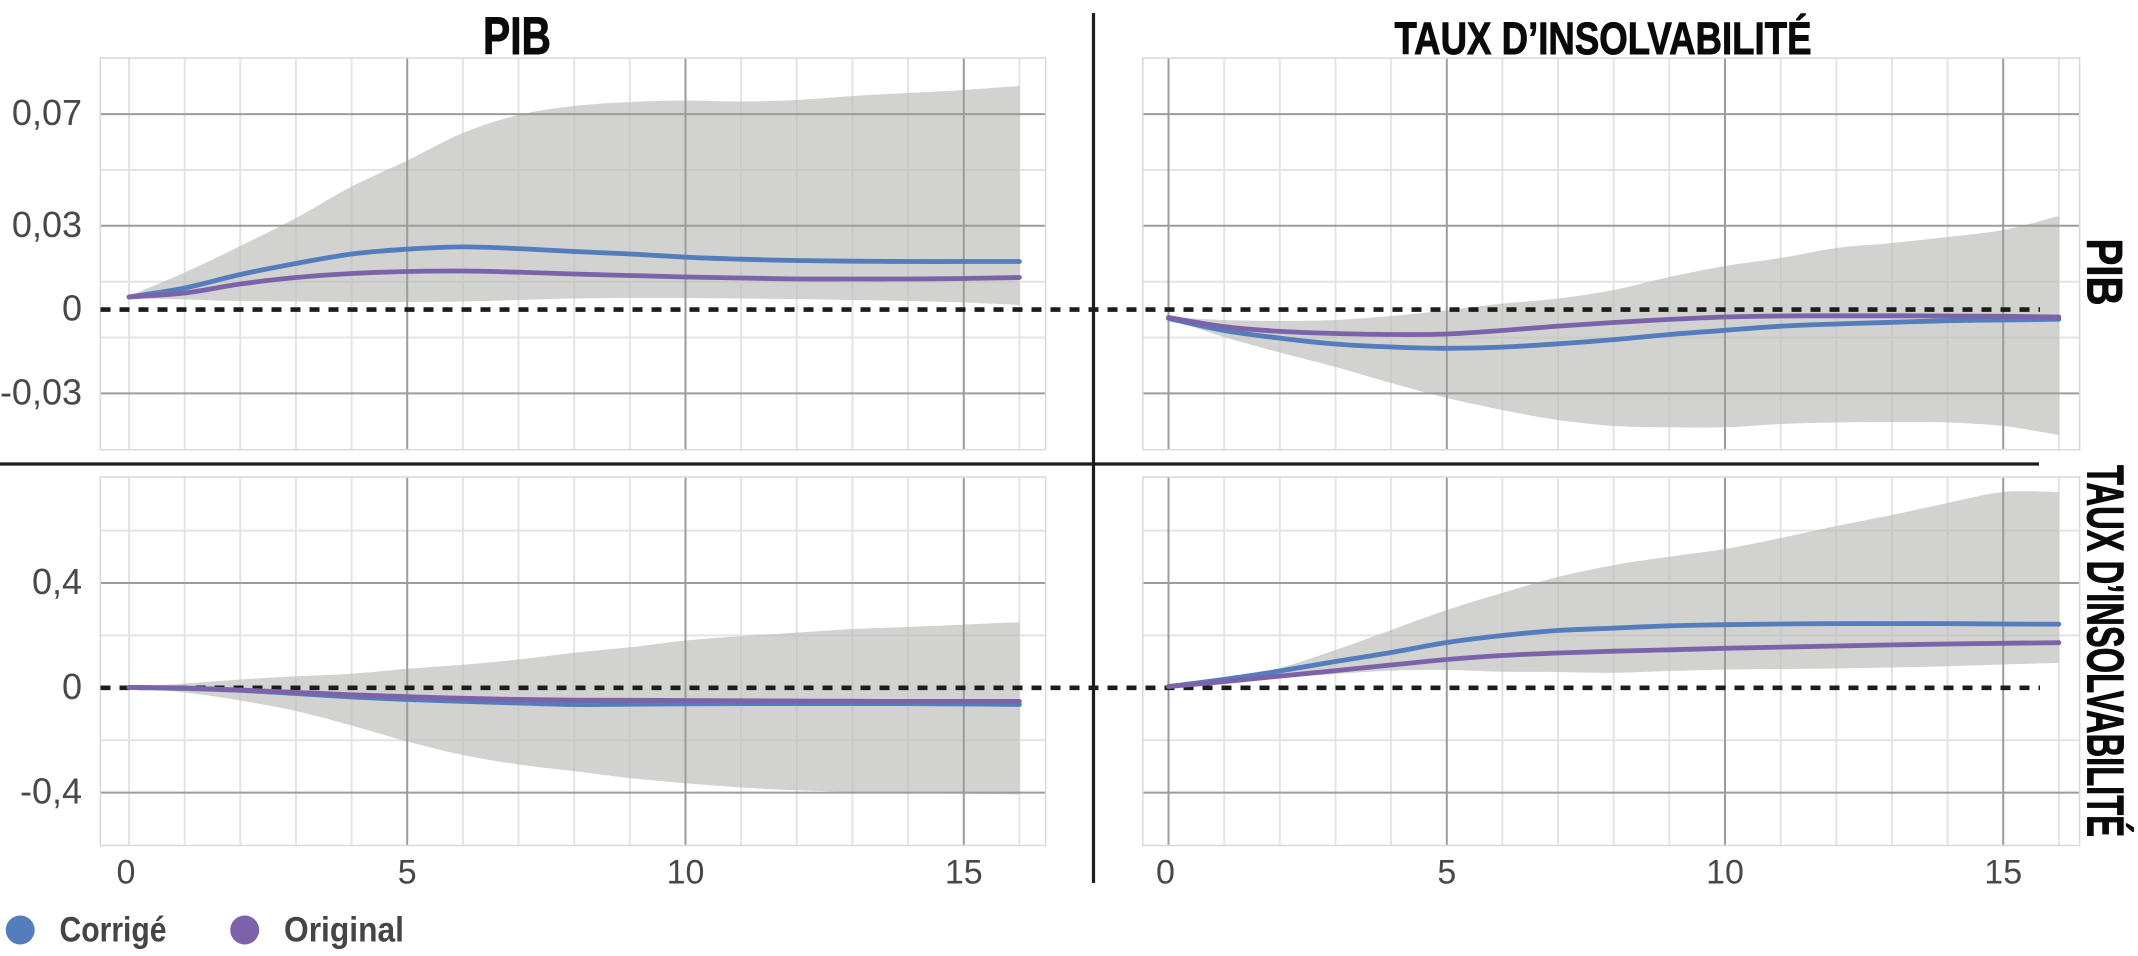  What do you see at coordinates (47, 112) in the screenshot?
I see `svg-text: 0,07` at bounding box center [47, 112].